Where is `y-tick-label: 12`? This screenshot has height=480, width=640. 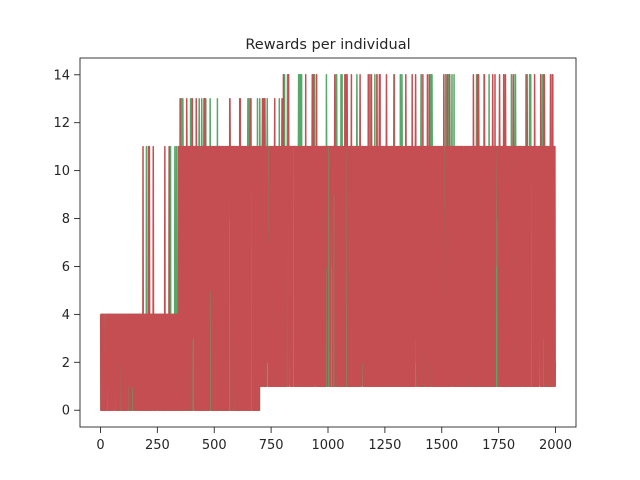
y-tick-label: 12 is located at coordinates (61, 123).